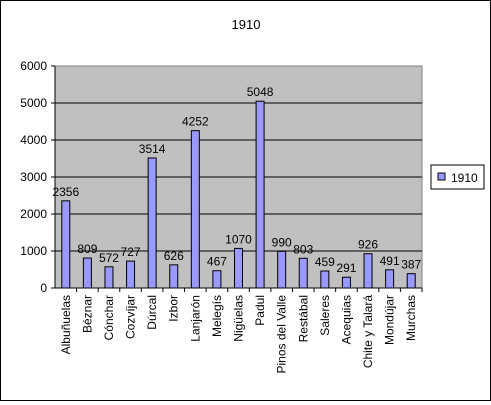 This screenshot has width=491, height=405. What do you see at coordinates (33, 251) in the screenshot?
I see `y-tick-label: 1000` at bounding box center [33, 251].